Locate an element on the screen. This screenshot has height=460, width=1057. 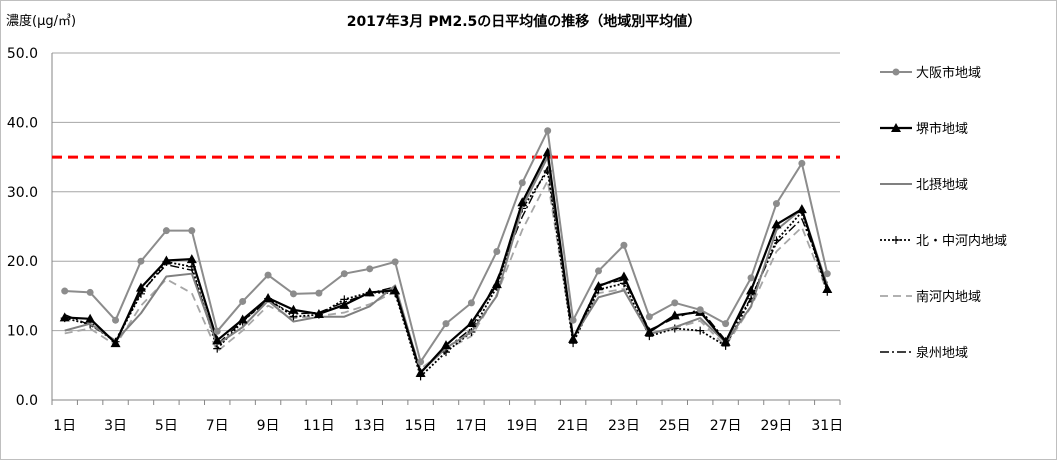
x-tick-label: 29日 is located at coordinates (777, 426).